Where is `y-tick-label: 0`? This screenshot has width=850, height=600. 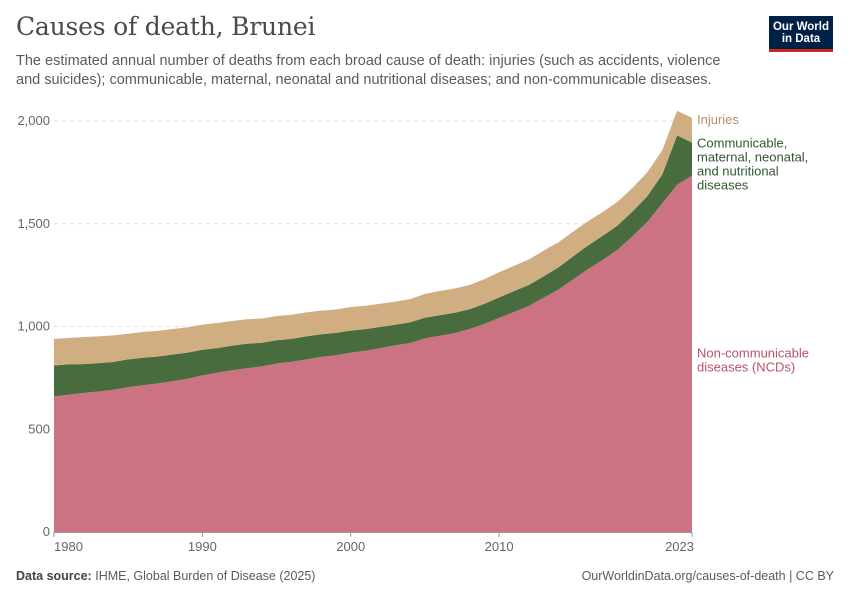 y-tick-label: 0 is located at coordinates (46, 531).